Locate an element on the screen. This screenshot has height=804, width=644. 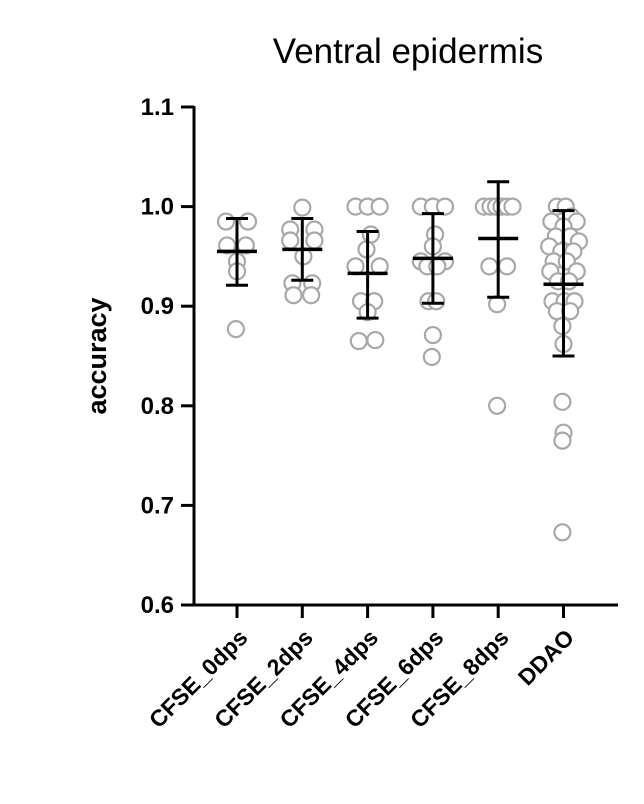
y-tick-label: 0.9 is located at coordinates (157, 306).